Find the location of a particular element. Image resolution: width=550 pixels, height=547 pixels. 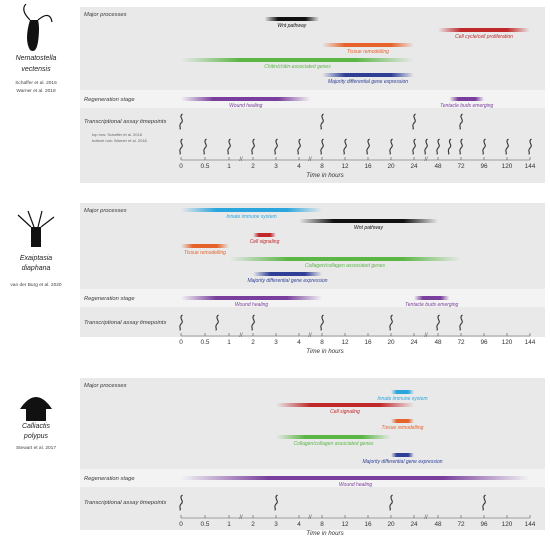

species-name: Calliactis is located at coordinates (36, 426).